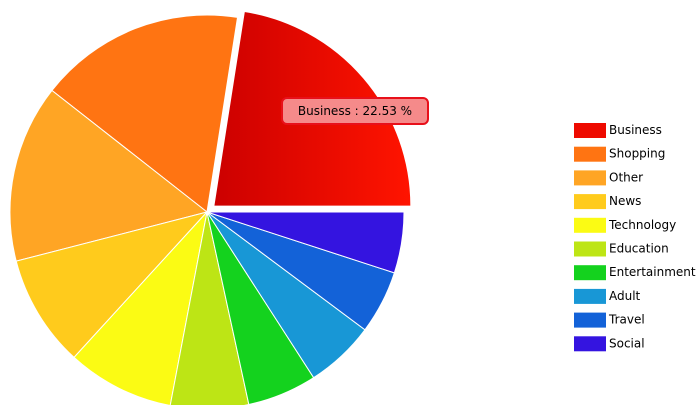 This screenshot has height=409, width=700. I want to click on legend-label: Education, so click(639, 249).